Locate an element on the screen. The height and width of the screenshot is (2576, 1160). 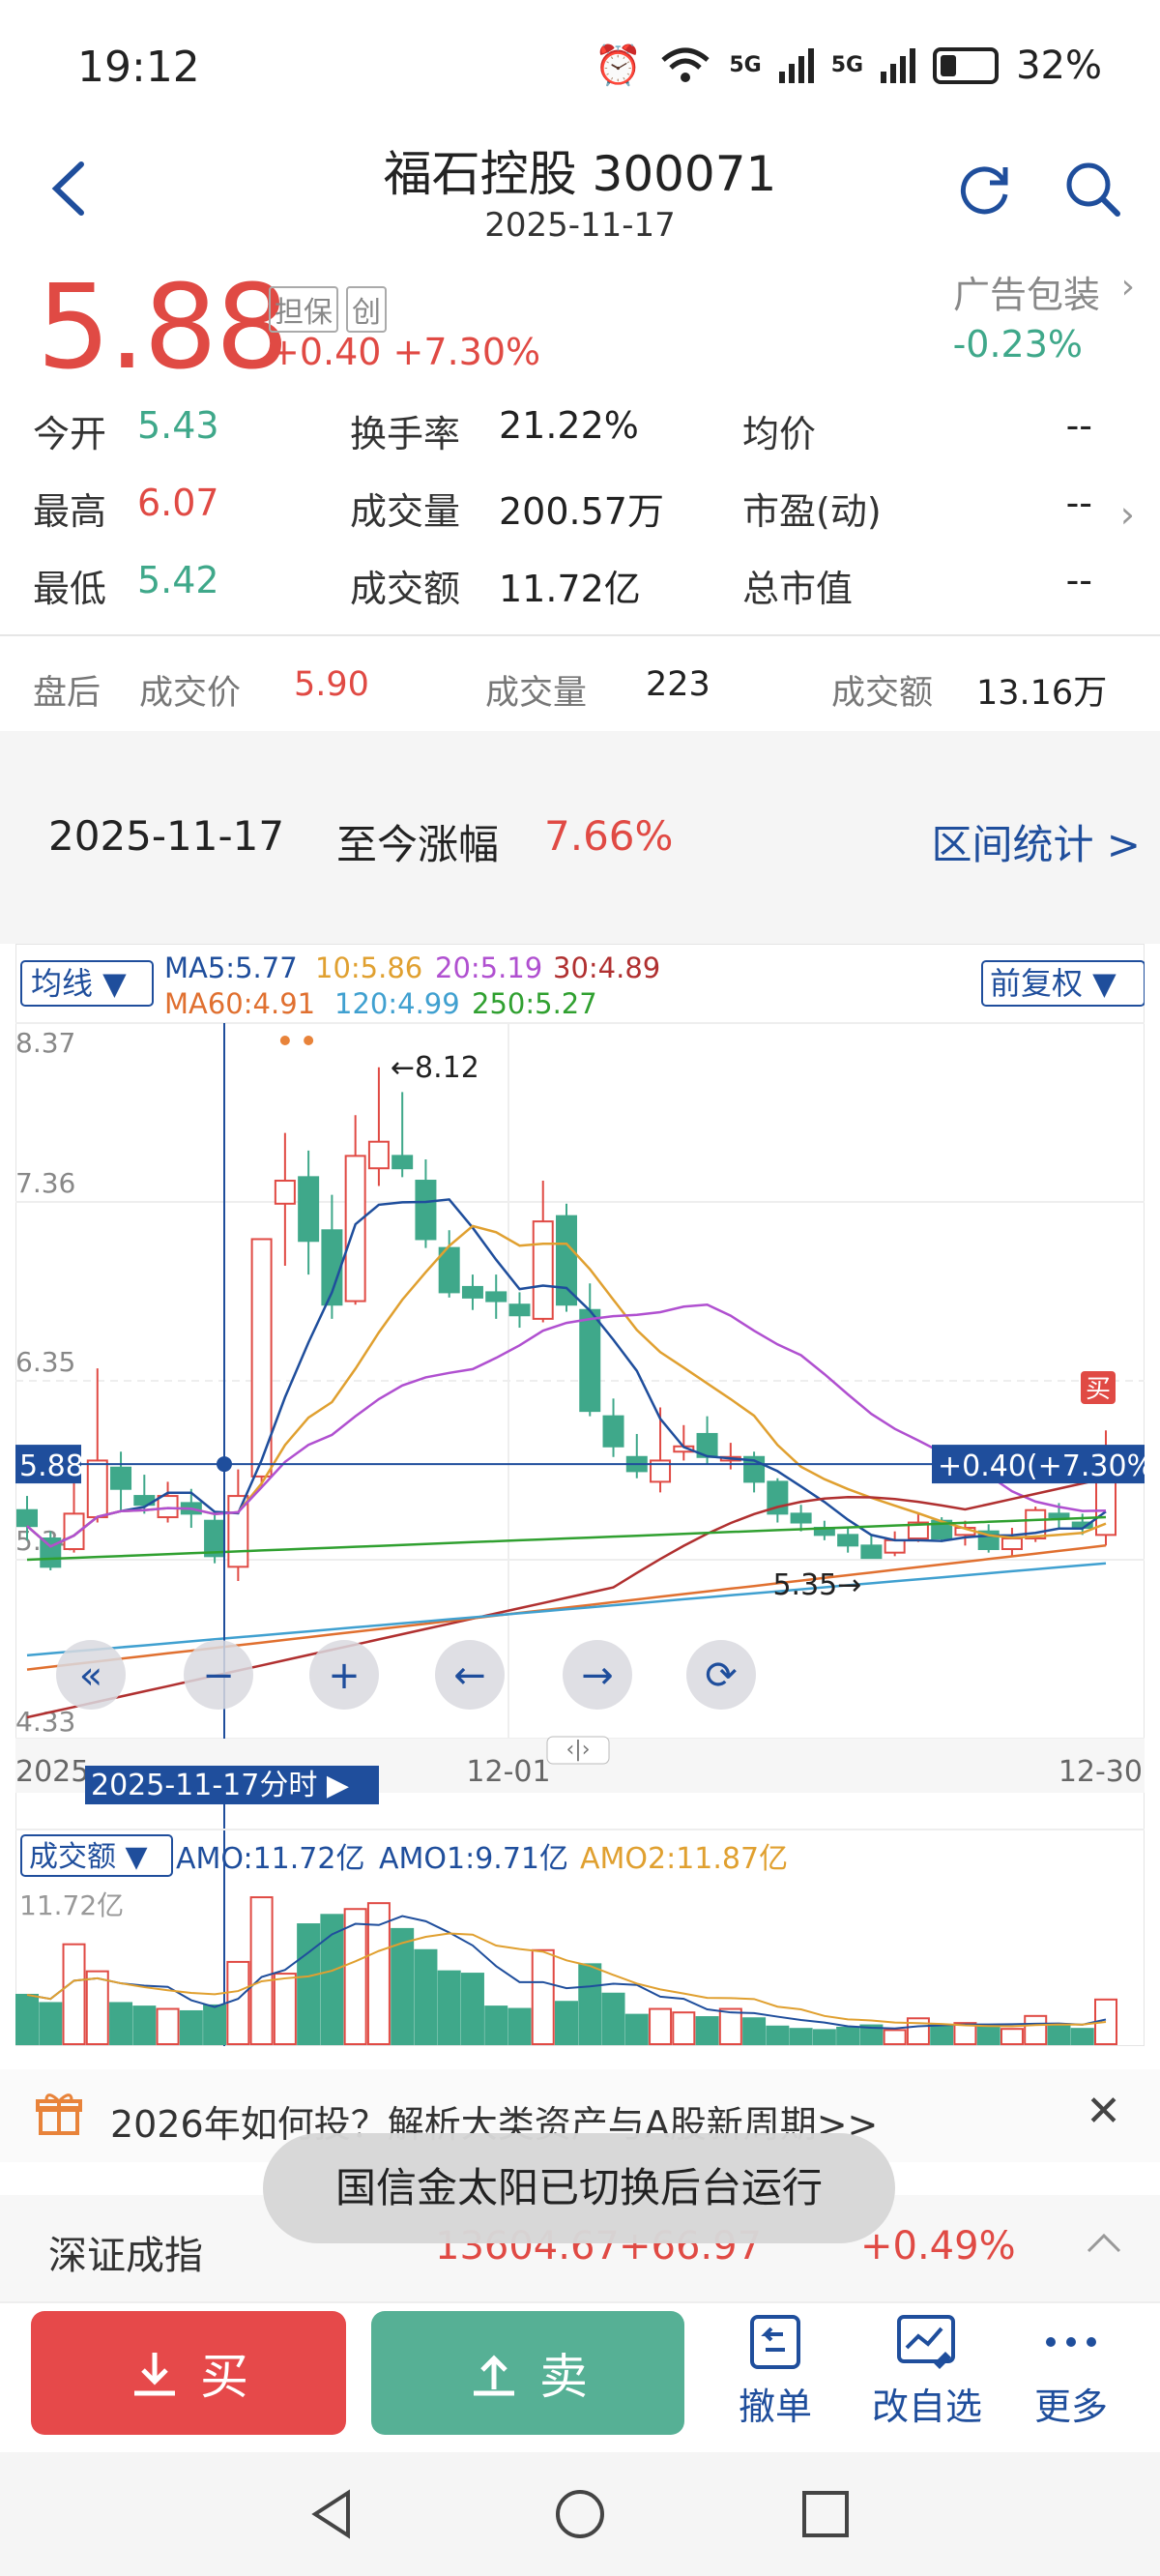
ma-select-label: 均线 ▼ is located at coordinates (79, 983).